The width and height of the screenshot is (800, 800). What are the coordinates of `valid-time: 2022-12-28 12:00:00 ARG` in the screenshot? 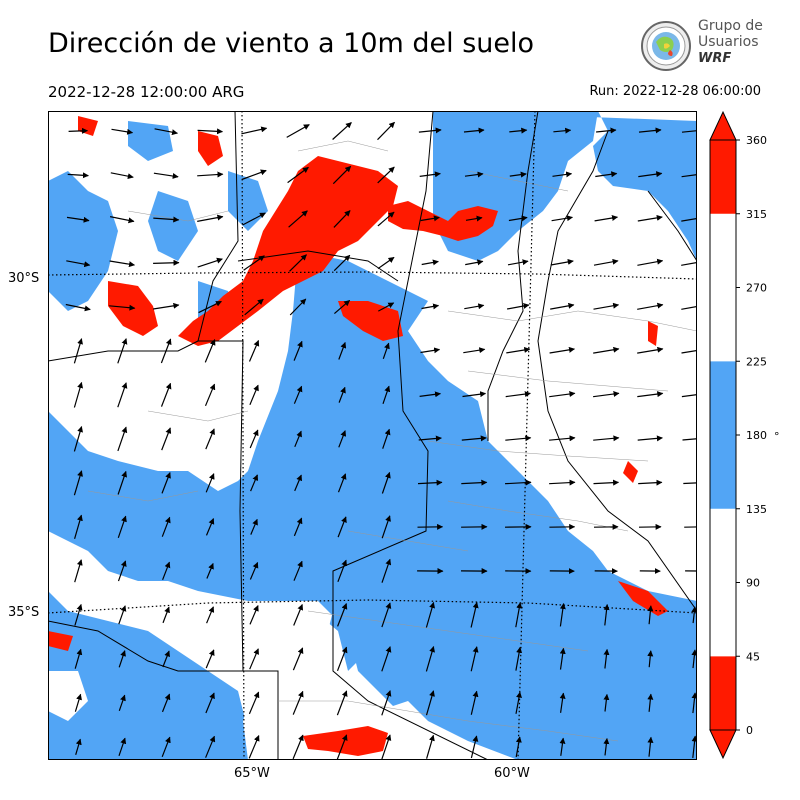 It's located at (146, 92).